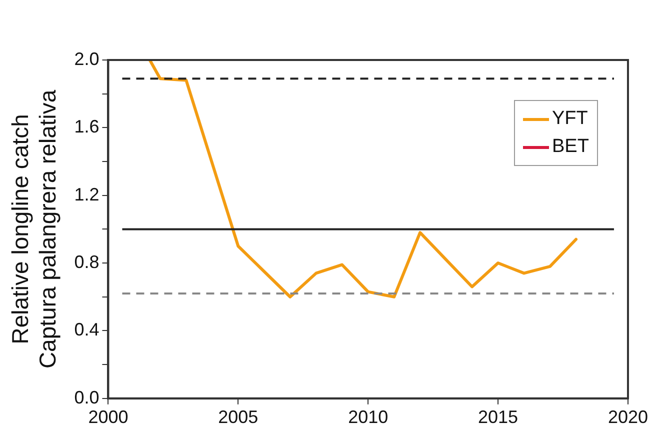  I want to click on y-tick-label: 1.2, so click(87, 194).